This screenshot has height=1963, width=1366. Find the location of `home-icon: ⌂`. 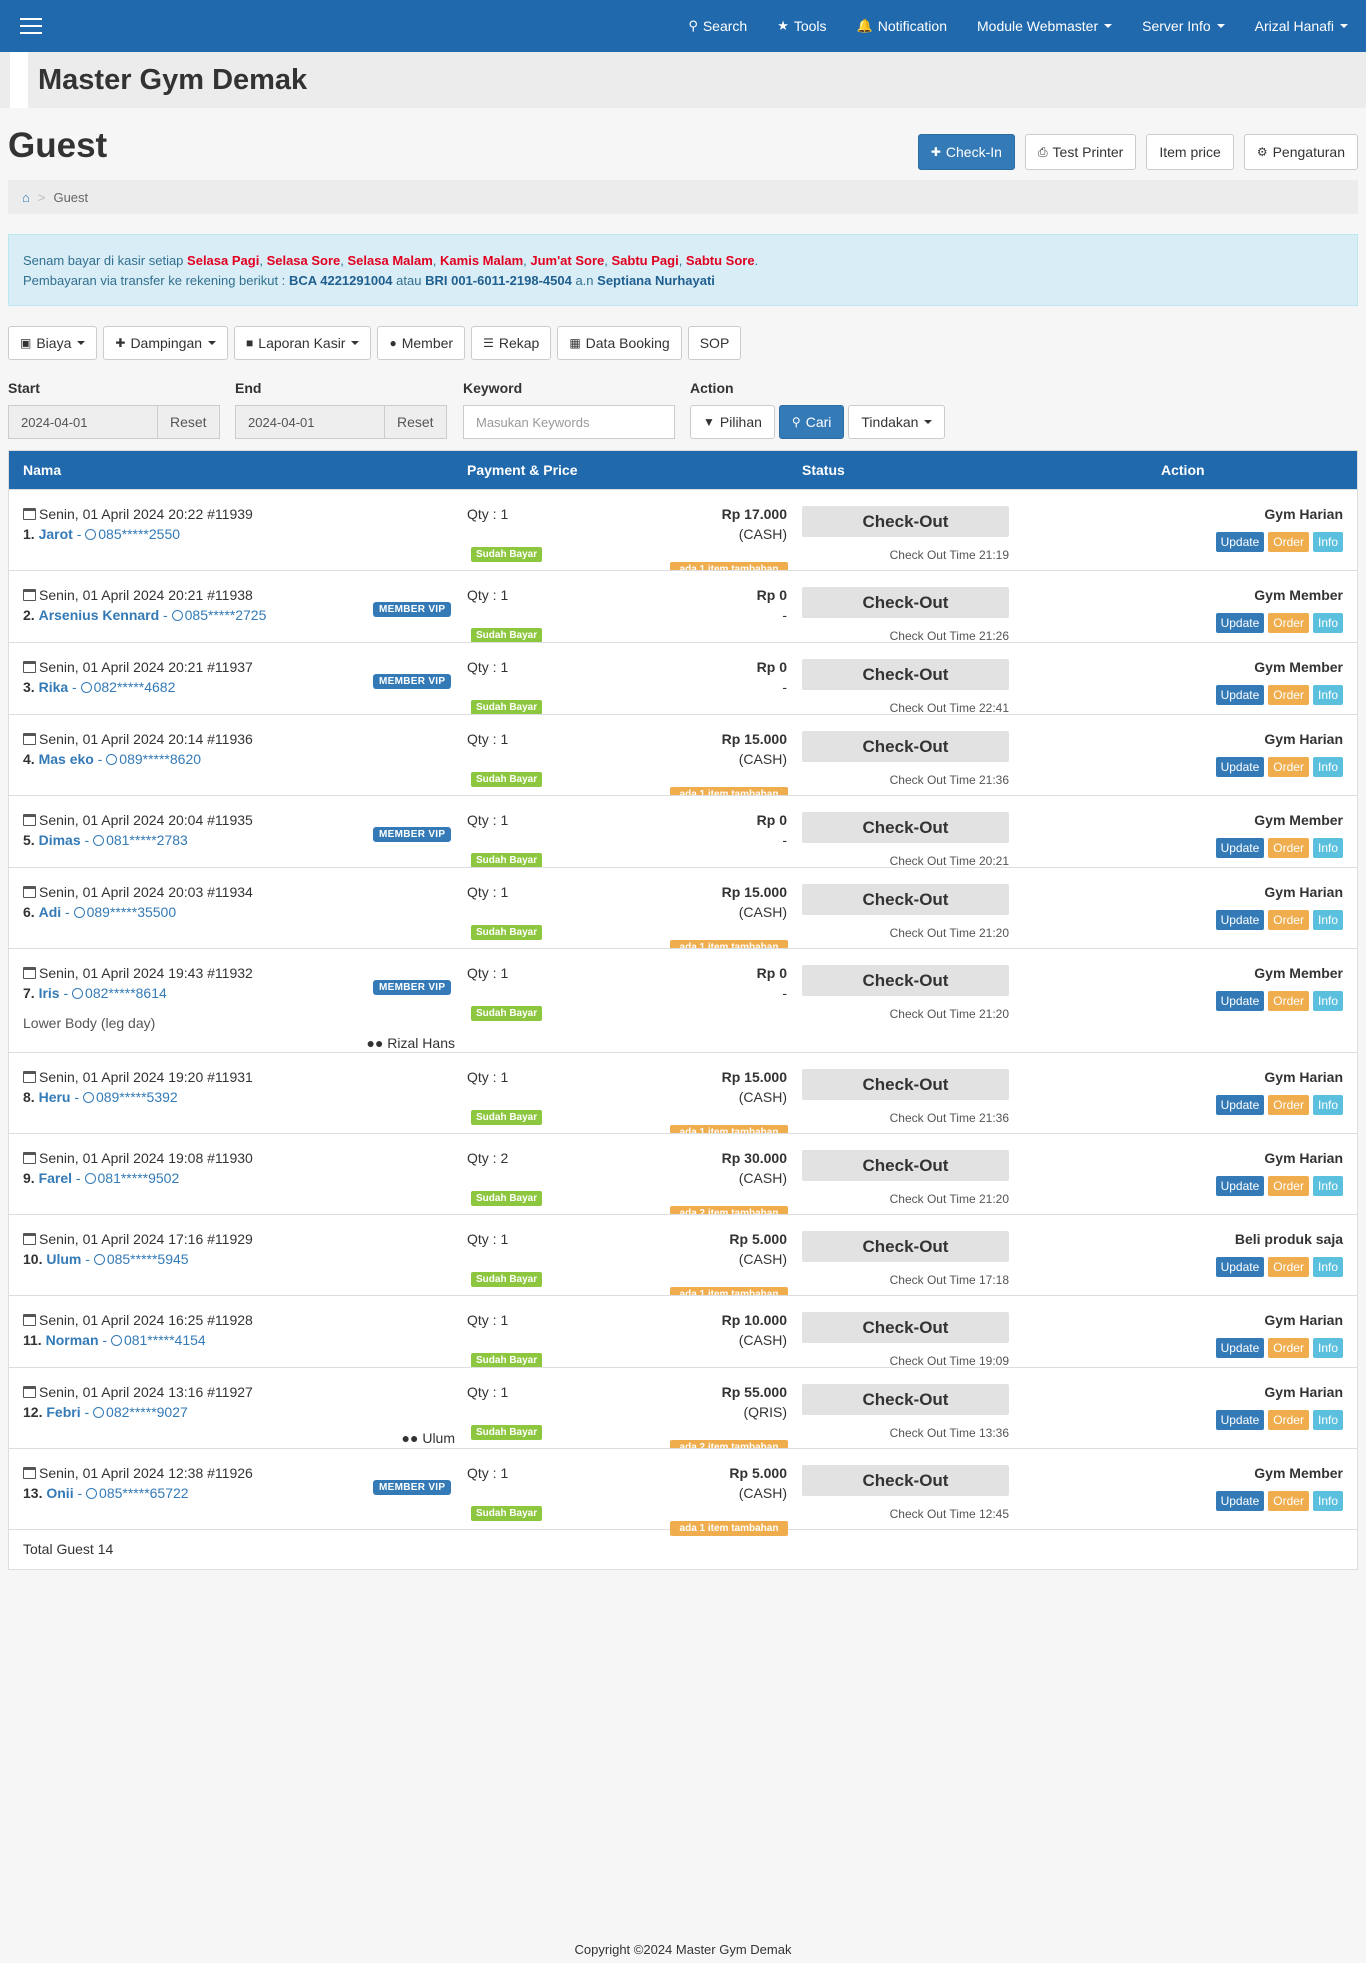

home-icon: ⌂ is located at coordinates (26, 197).